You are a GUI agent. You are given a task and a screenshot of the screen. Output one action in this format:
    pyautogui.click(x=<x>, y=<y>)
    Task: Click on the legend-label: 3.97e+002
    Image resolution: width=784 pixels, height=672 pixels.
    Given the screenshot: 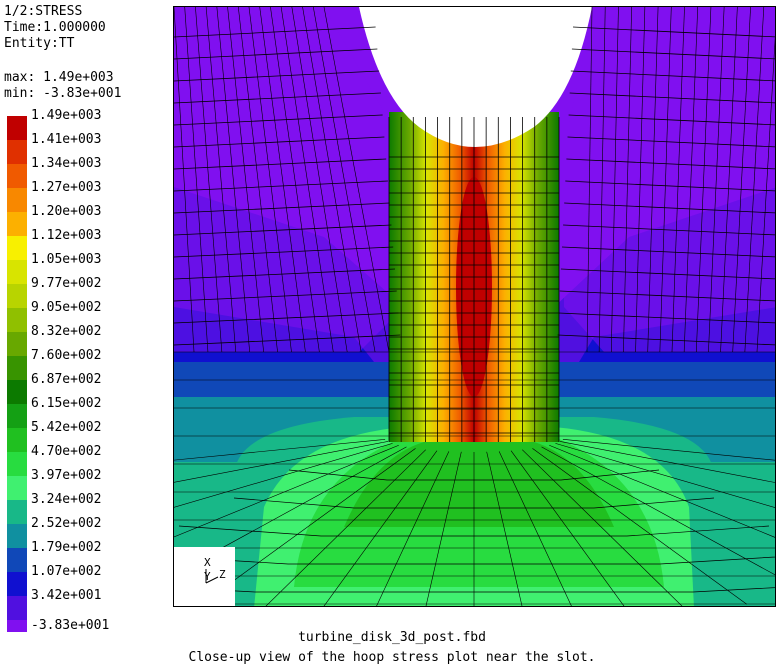 What is the action you would take?
    pyautogui.click(x=66, y=475)
    